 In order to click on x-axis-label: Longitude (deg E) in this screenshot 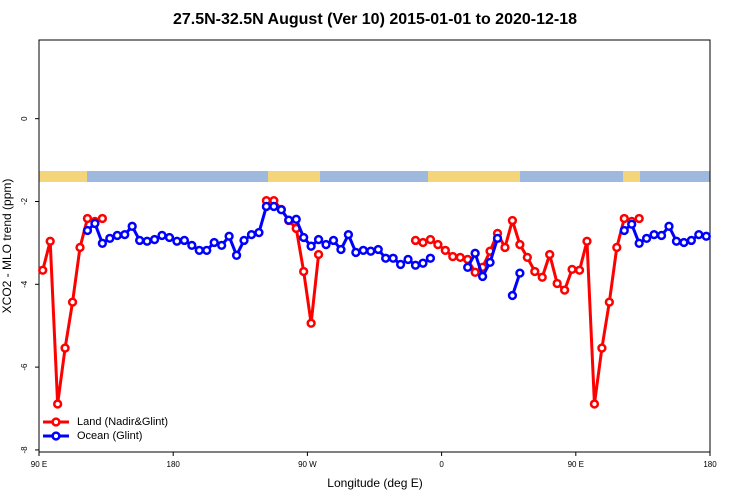, I will do `click(374, 483)`.